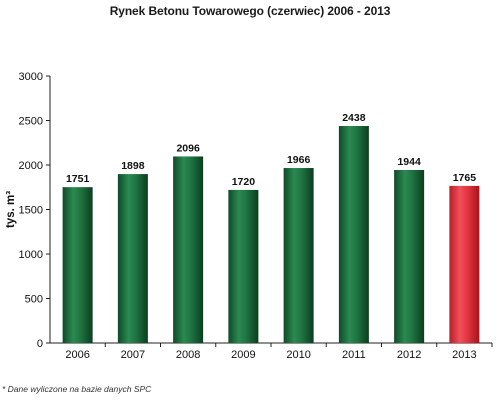 The width and height of the screenshot is (500, 402). Describe the element at coordinates (243, 355) in the screenshot. I see `x-tick-label: 2009` at that location.